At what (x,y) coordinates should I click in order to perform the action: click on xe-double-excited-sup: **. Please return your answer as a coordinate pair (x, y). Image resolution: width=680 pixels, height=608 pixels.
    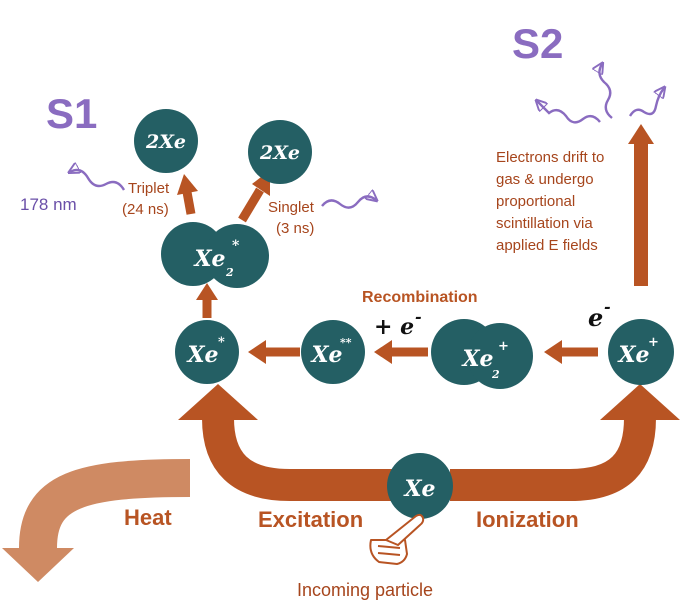
    Looking at the image, I should click on (346, 342).